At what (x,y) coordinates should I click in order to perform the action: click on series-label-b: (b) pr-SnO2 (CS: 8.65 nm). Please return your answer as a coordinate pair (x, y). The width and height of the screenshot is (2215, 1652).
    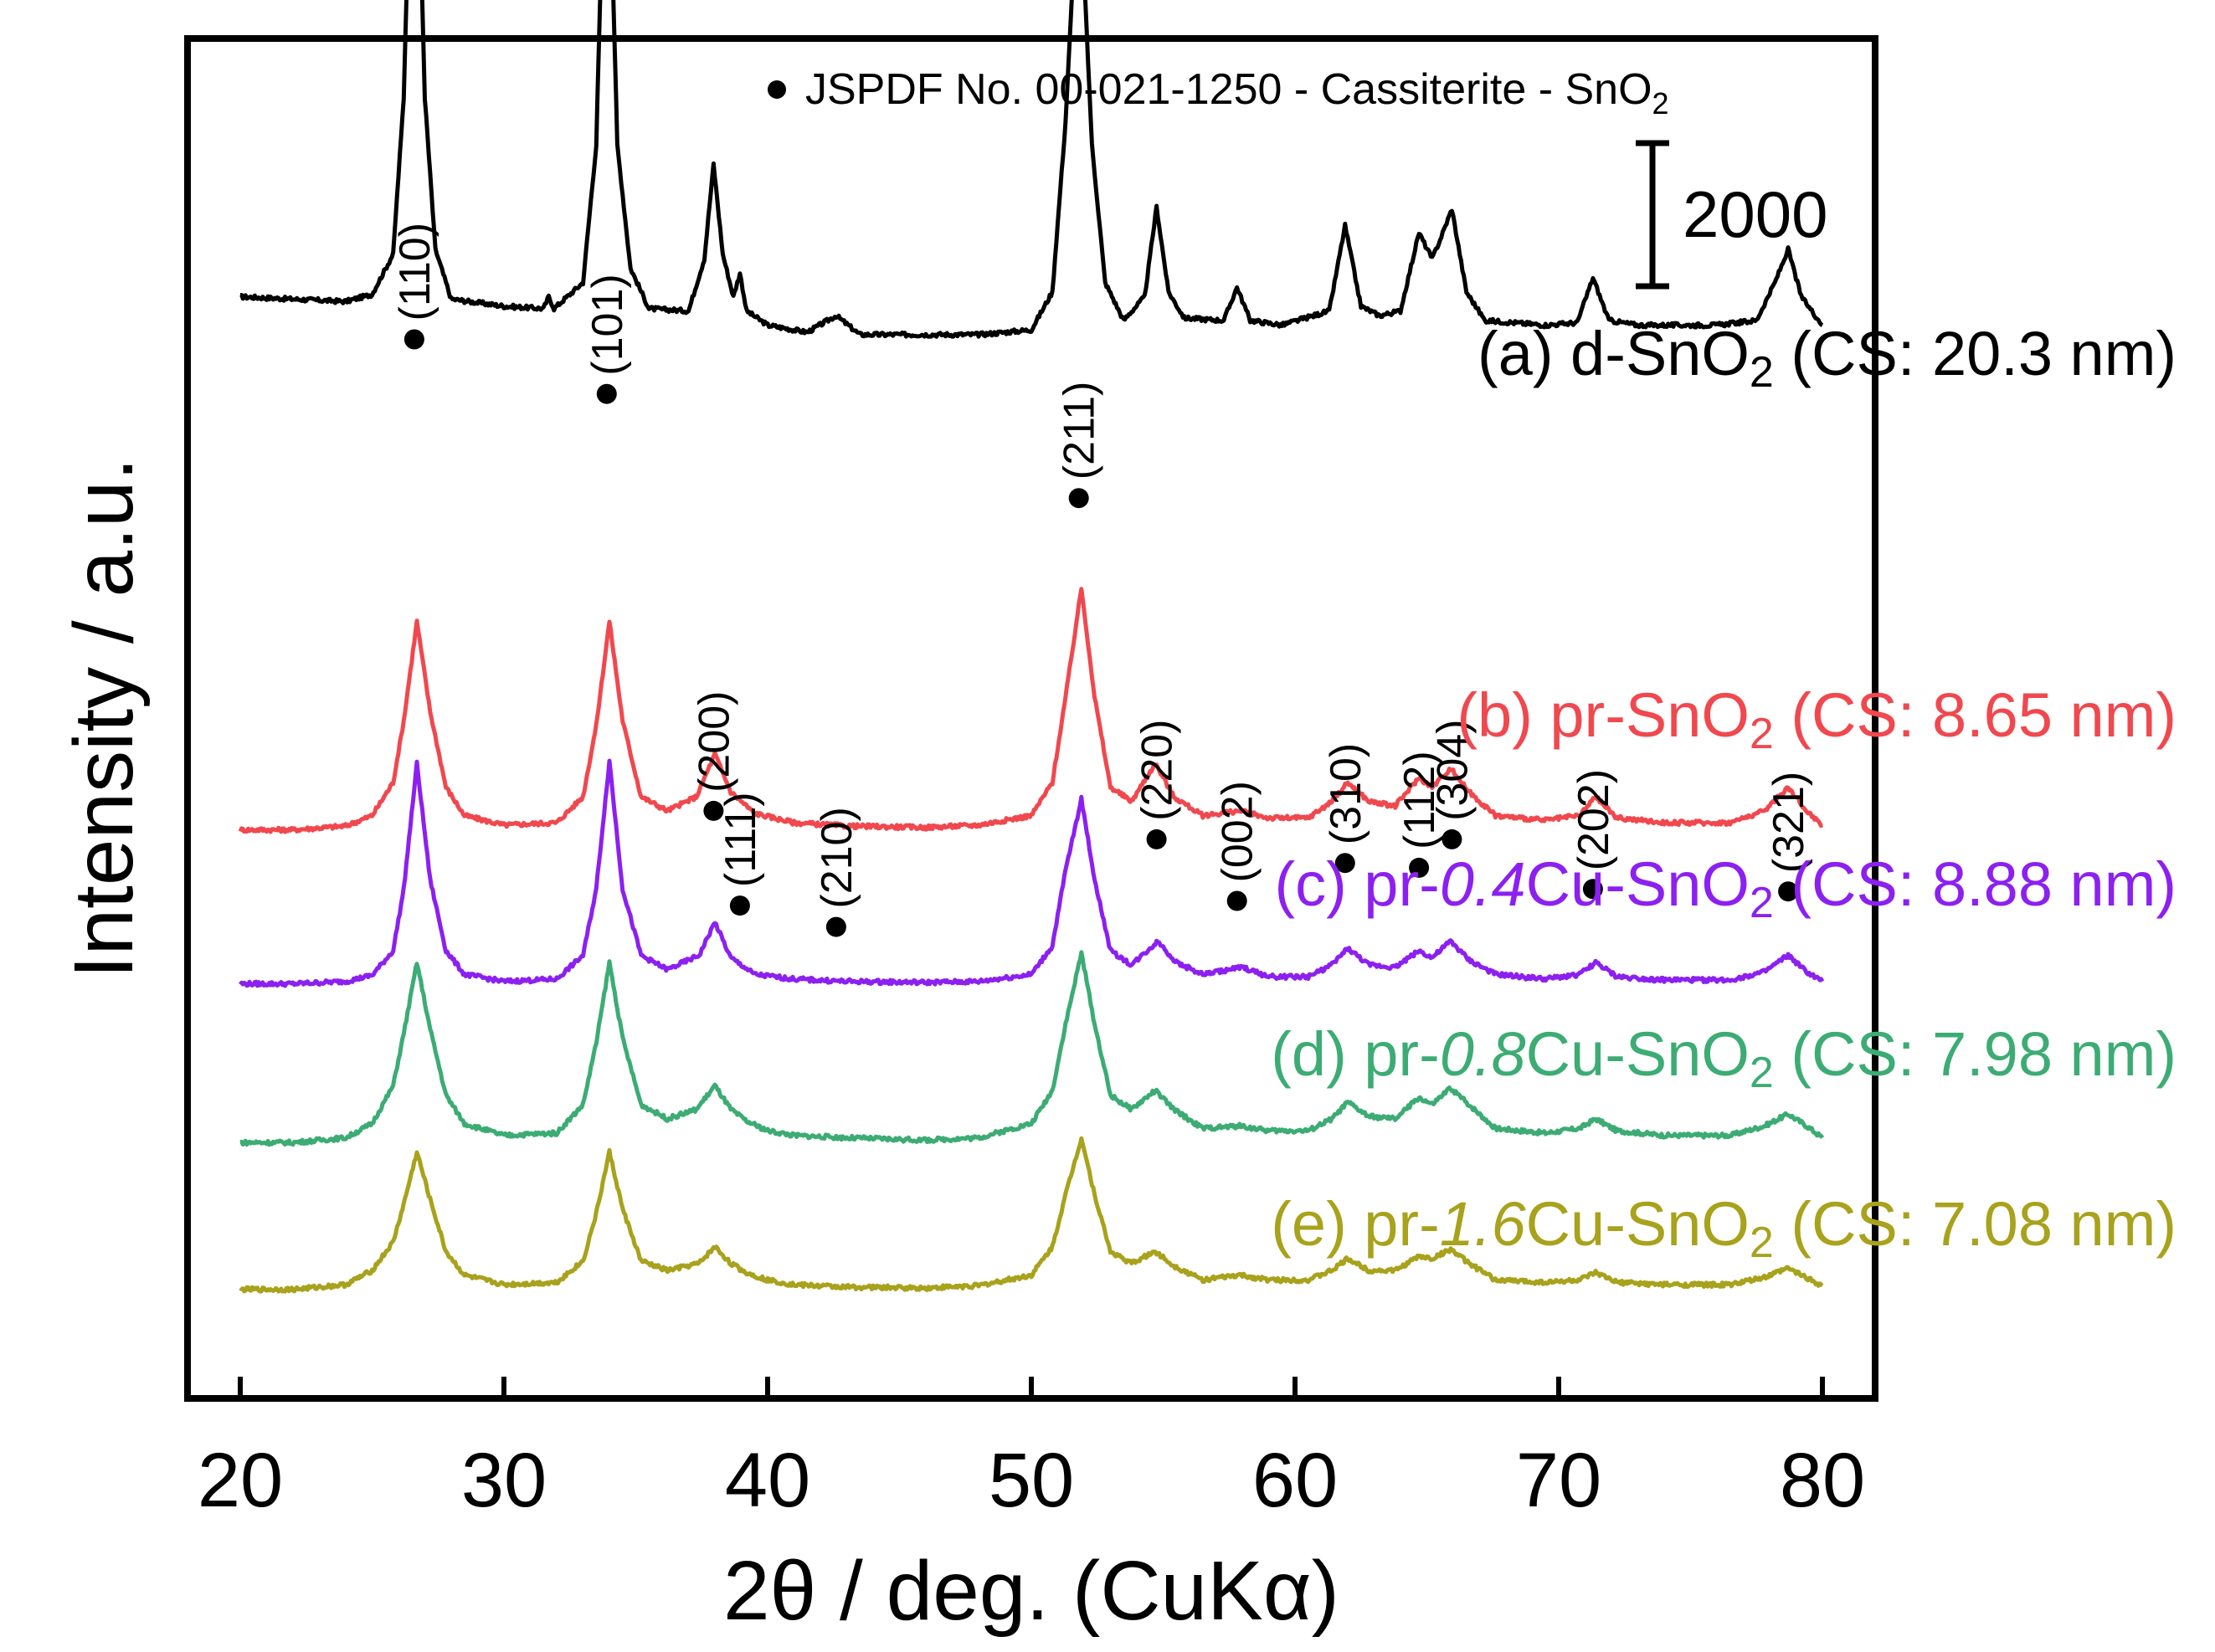
    Looking at the image, I should click on (1816, 719).